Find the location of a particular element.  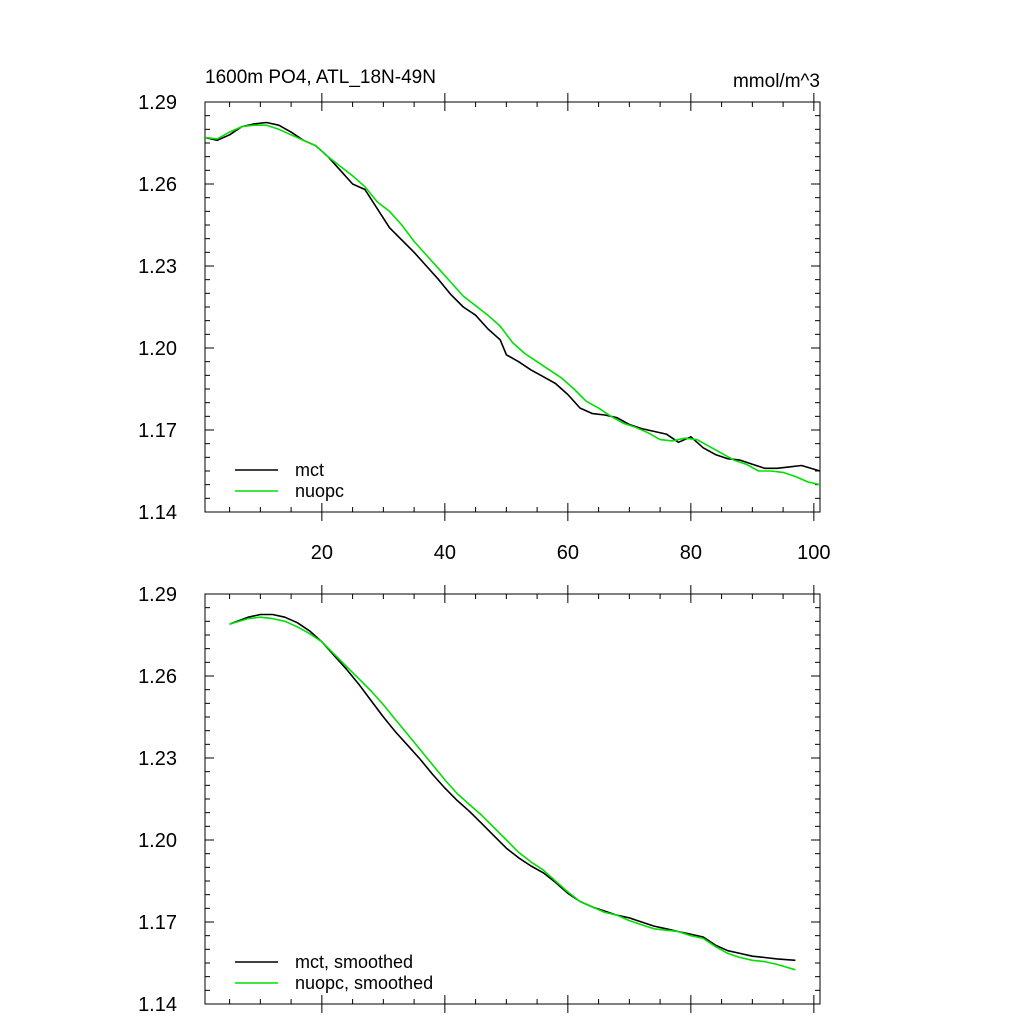

chart-units: mmol/m^3 is located at coordinates (776, 81).